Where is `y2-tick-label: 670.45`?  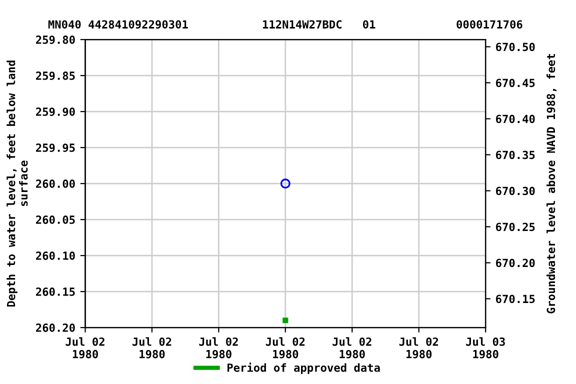
y2-tick-label: 670.45 is located at coordinates (515, 83).